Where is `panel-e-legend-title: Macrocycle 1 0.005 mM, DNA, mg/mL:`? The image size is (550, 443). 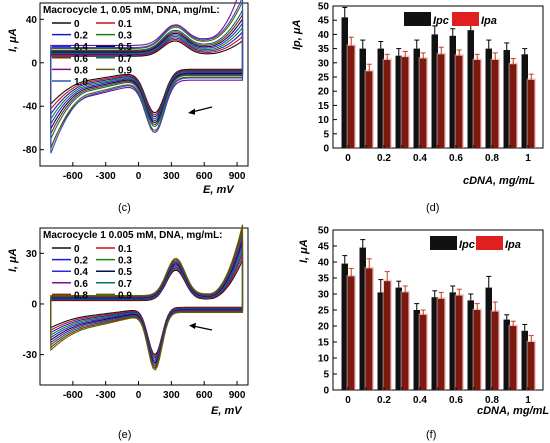 panel-e-legend-title: Macrocycle 1 0.005 mM, DNA, mg/mL: is located at coordinates (133, 235).